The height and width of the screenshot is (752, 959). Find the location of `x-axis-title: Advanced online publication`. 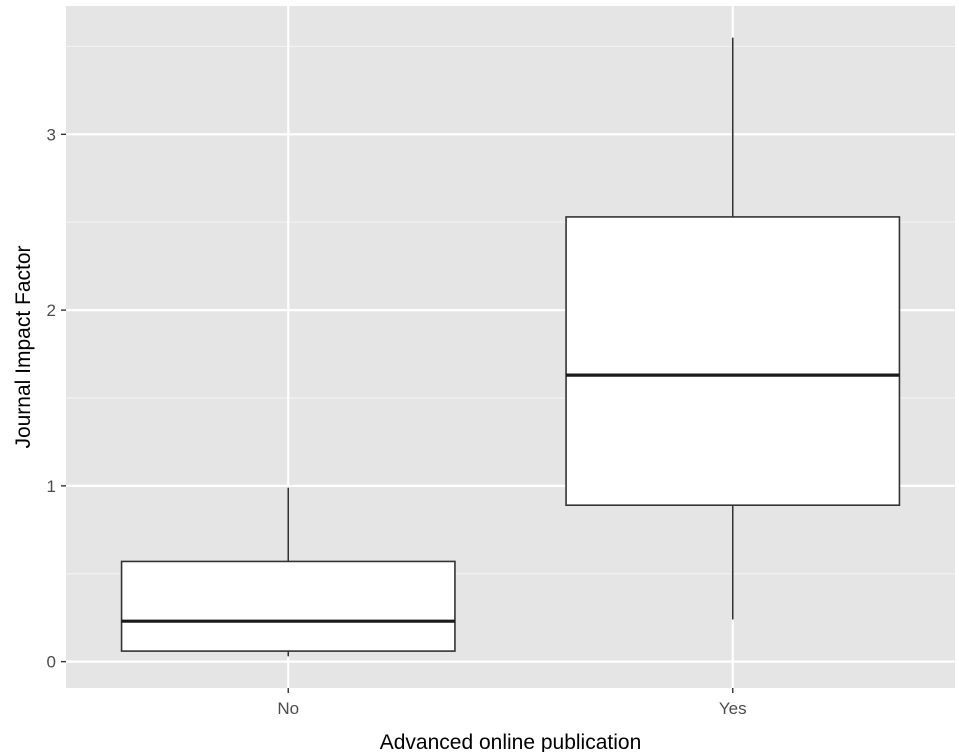

x-axis-title: Advanced online publication is located at coordinates (511, 741).